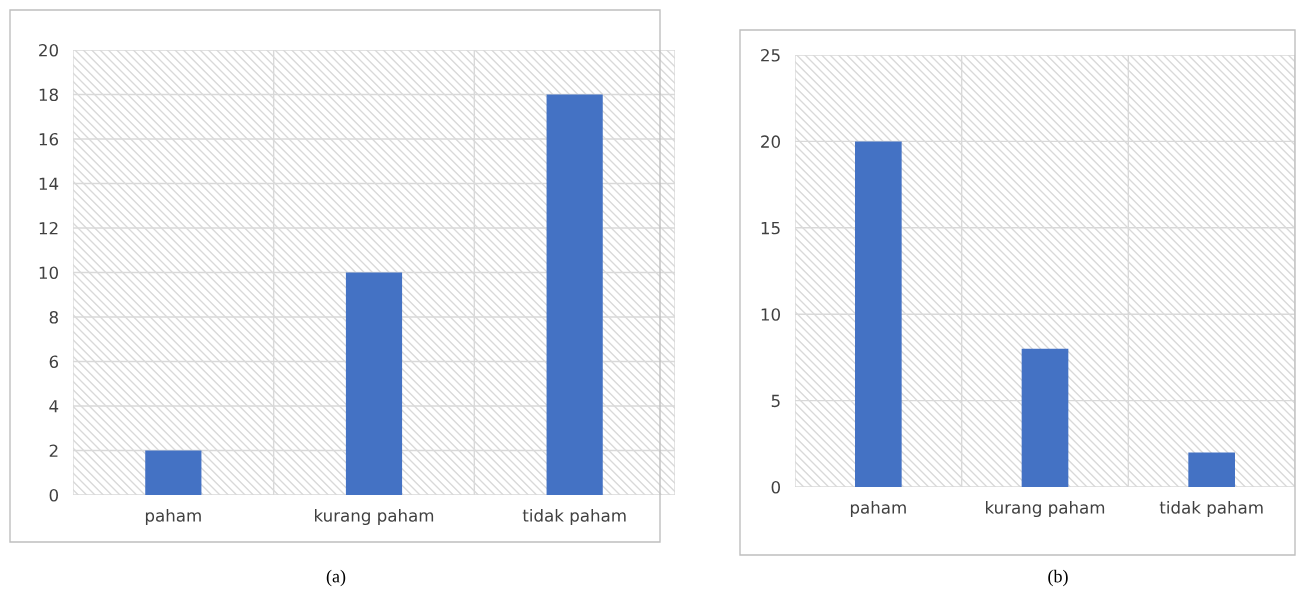 The height and width of the screenshot is (592, 1300). I want to click on y-tick-label: 14, so click(49, 183).